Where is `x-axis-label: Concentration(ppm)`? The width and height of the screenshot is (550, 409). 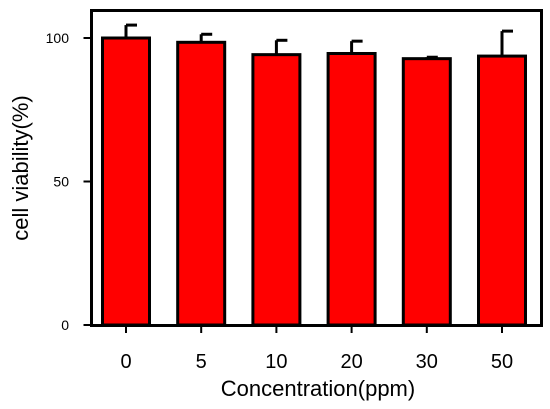
x-axis-label: Concentration(ppm) is located at coordinates (318, 388).